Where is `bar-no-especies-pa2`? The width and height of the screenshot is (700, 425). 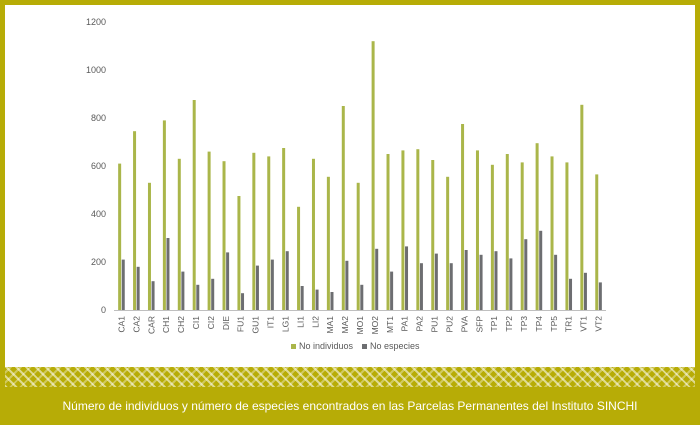 bar-no-especies-pa2 is located at coordinates (421, 286).